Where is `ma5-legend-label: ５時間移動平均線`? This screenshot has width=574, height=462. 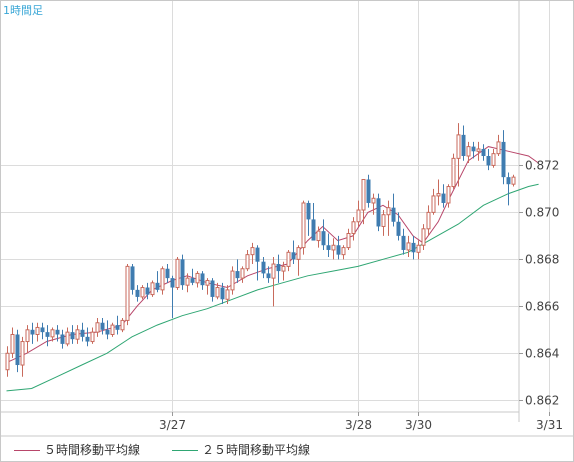 ma5-legend-label: ５時間移動平均線 is located at coordinates (92, 450).